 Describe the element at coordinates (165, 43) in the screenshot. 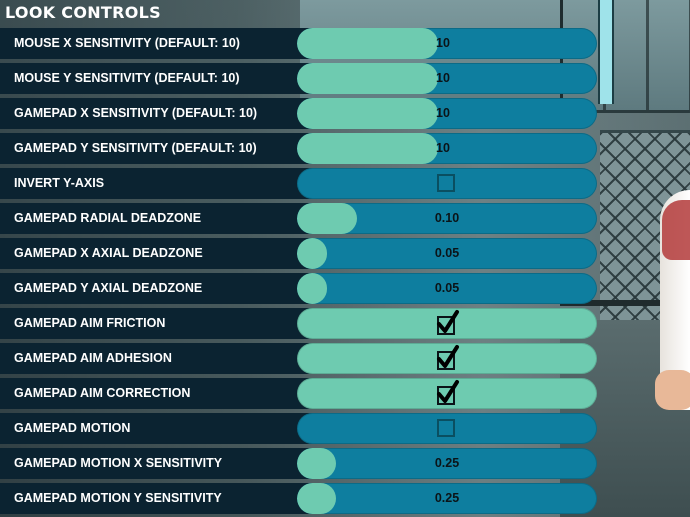

I see `setting-label: MOUSE X SENSITIVITY (DEFAULT: 10)` at that location.